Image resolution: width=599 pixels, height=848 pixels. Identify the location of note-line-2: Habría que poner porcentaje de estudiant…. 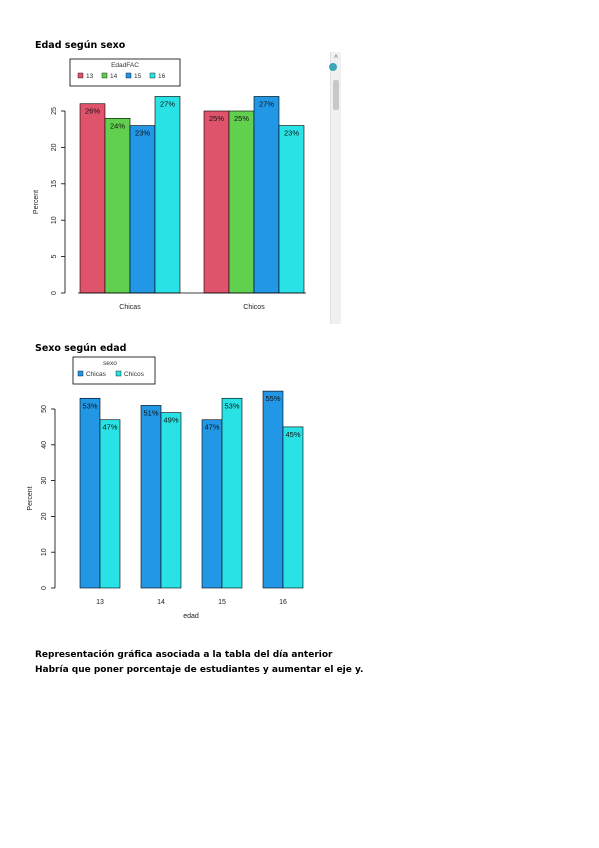
(199, 670).